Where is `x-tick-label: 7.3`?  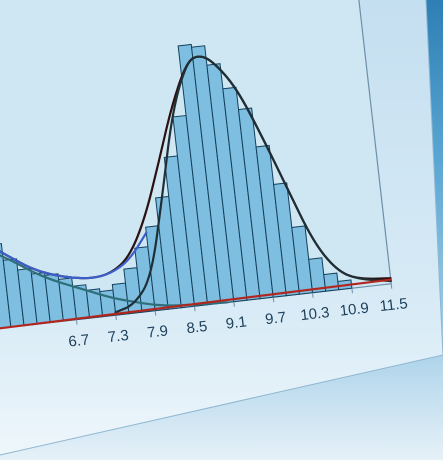
x-tick-label: 7.3 is located at coordinates (118, 336).